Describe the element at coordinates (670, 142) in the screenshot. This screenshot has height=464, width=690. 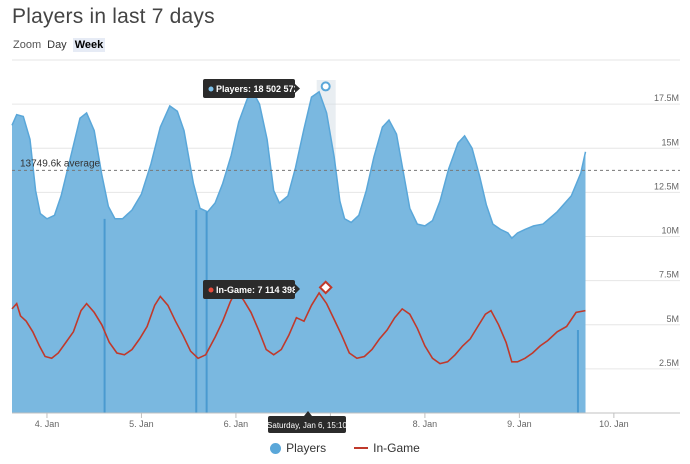
I see `y-tick-label: 15M` at that location.